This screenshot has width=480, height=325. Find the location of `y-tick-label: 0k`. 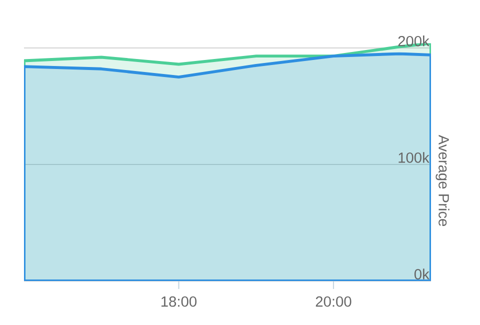

y-tick-label: 0k is located at coordinates (422, 274).